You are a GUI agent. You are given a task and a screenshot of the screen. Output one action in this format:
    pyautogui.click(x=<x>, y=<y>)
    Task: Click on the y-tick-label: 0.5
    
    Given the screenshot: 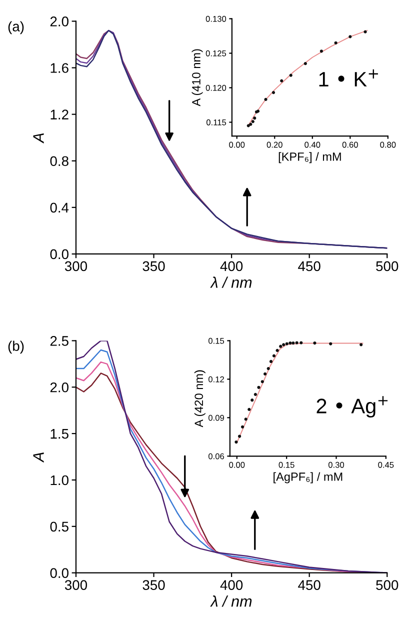 What is the action you would take?
    pyautogui.click(x=59, y=527)
    